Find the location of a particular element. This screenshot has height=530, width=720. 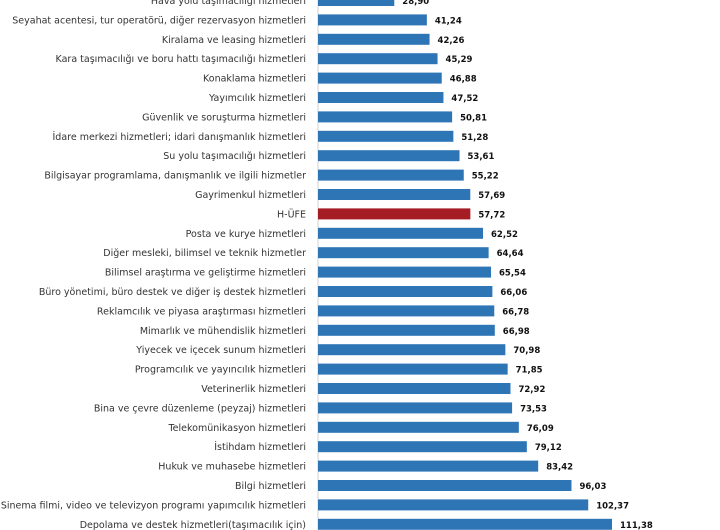

value-label: 57,69 is located at coordinates (491, 196).